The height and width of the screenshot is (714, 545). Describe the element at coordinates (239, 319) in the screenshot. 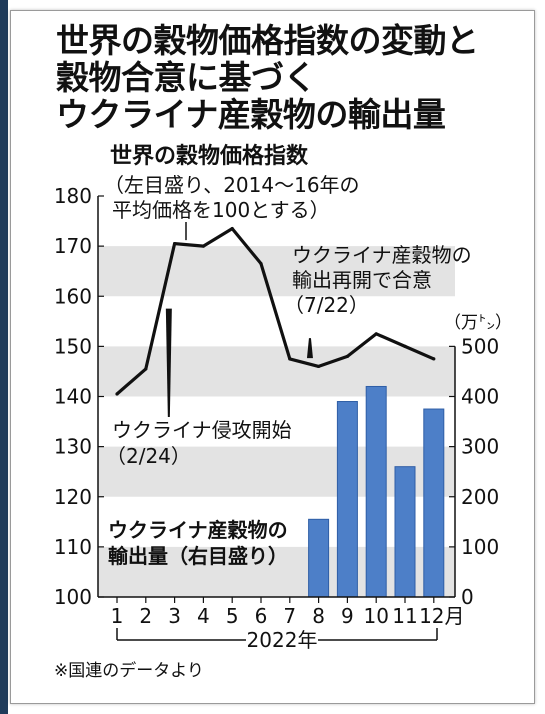

I see `event-markers-group` at that location.